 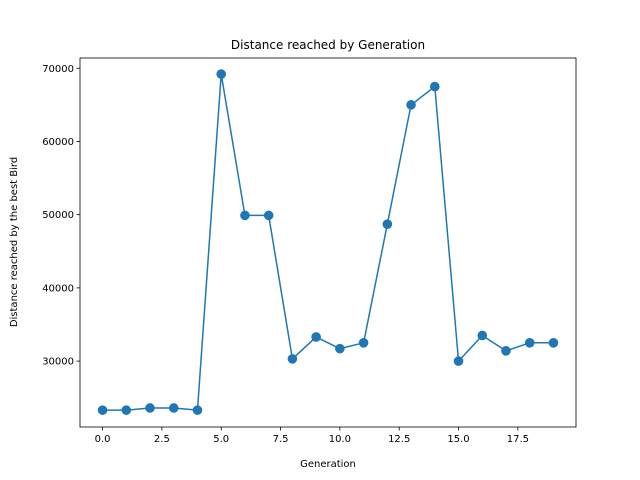 I want to click on x-tick-label: 15.0, so click(x=458, y=439).